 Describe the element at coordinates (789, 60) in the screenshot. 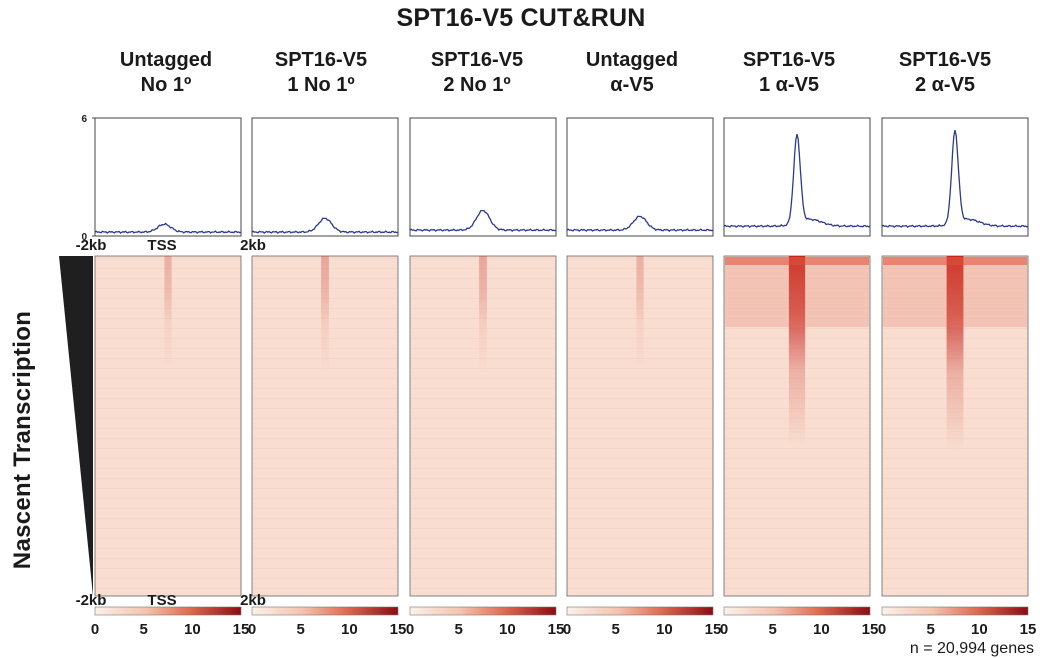

I see `column-label-5-line1: SPT16-V5` at that location.